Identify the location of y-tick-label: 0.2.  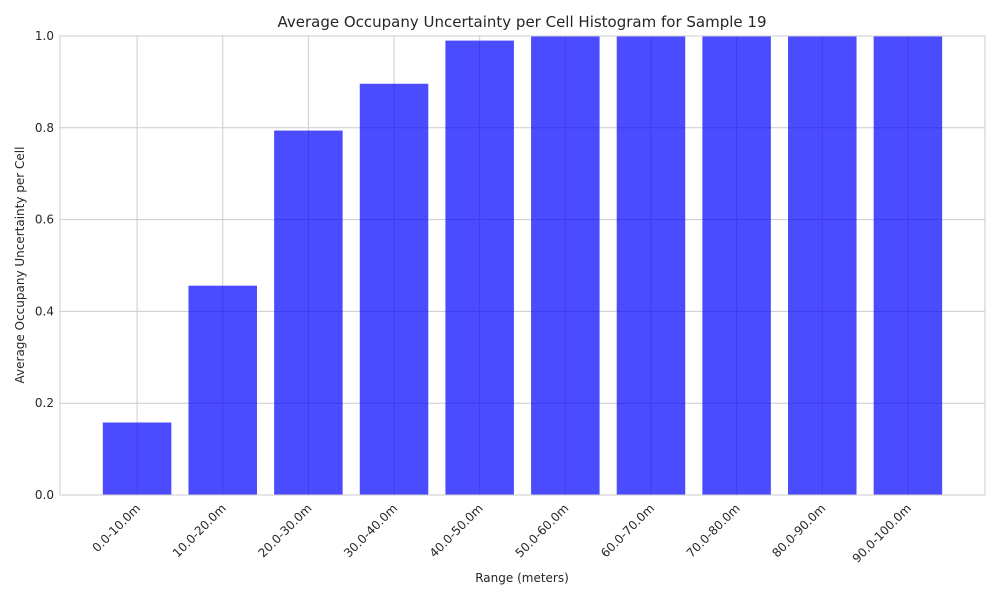
(44, 403).